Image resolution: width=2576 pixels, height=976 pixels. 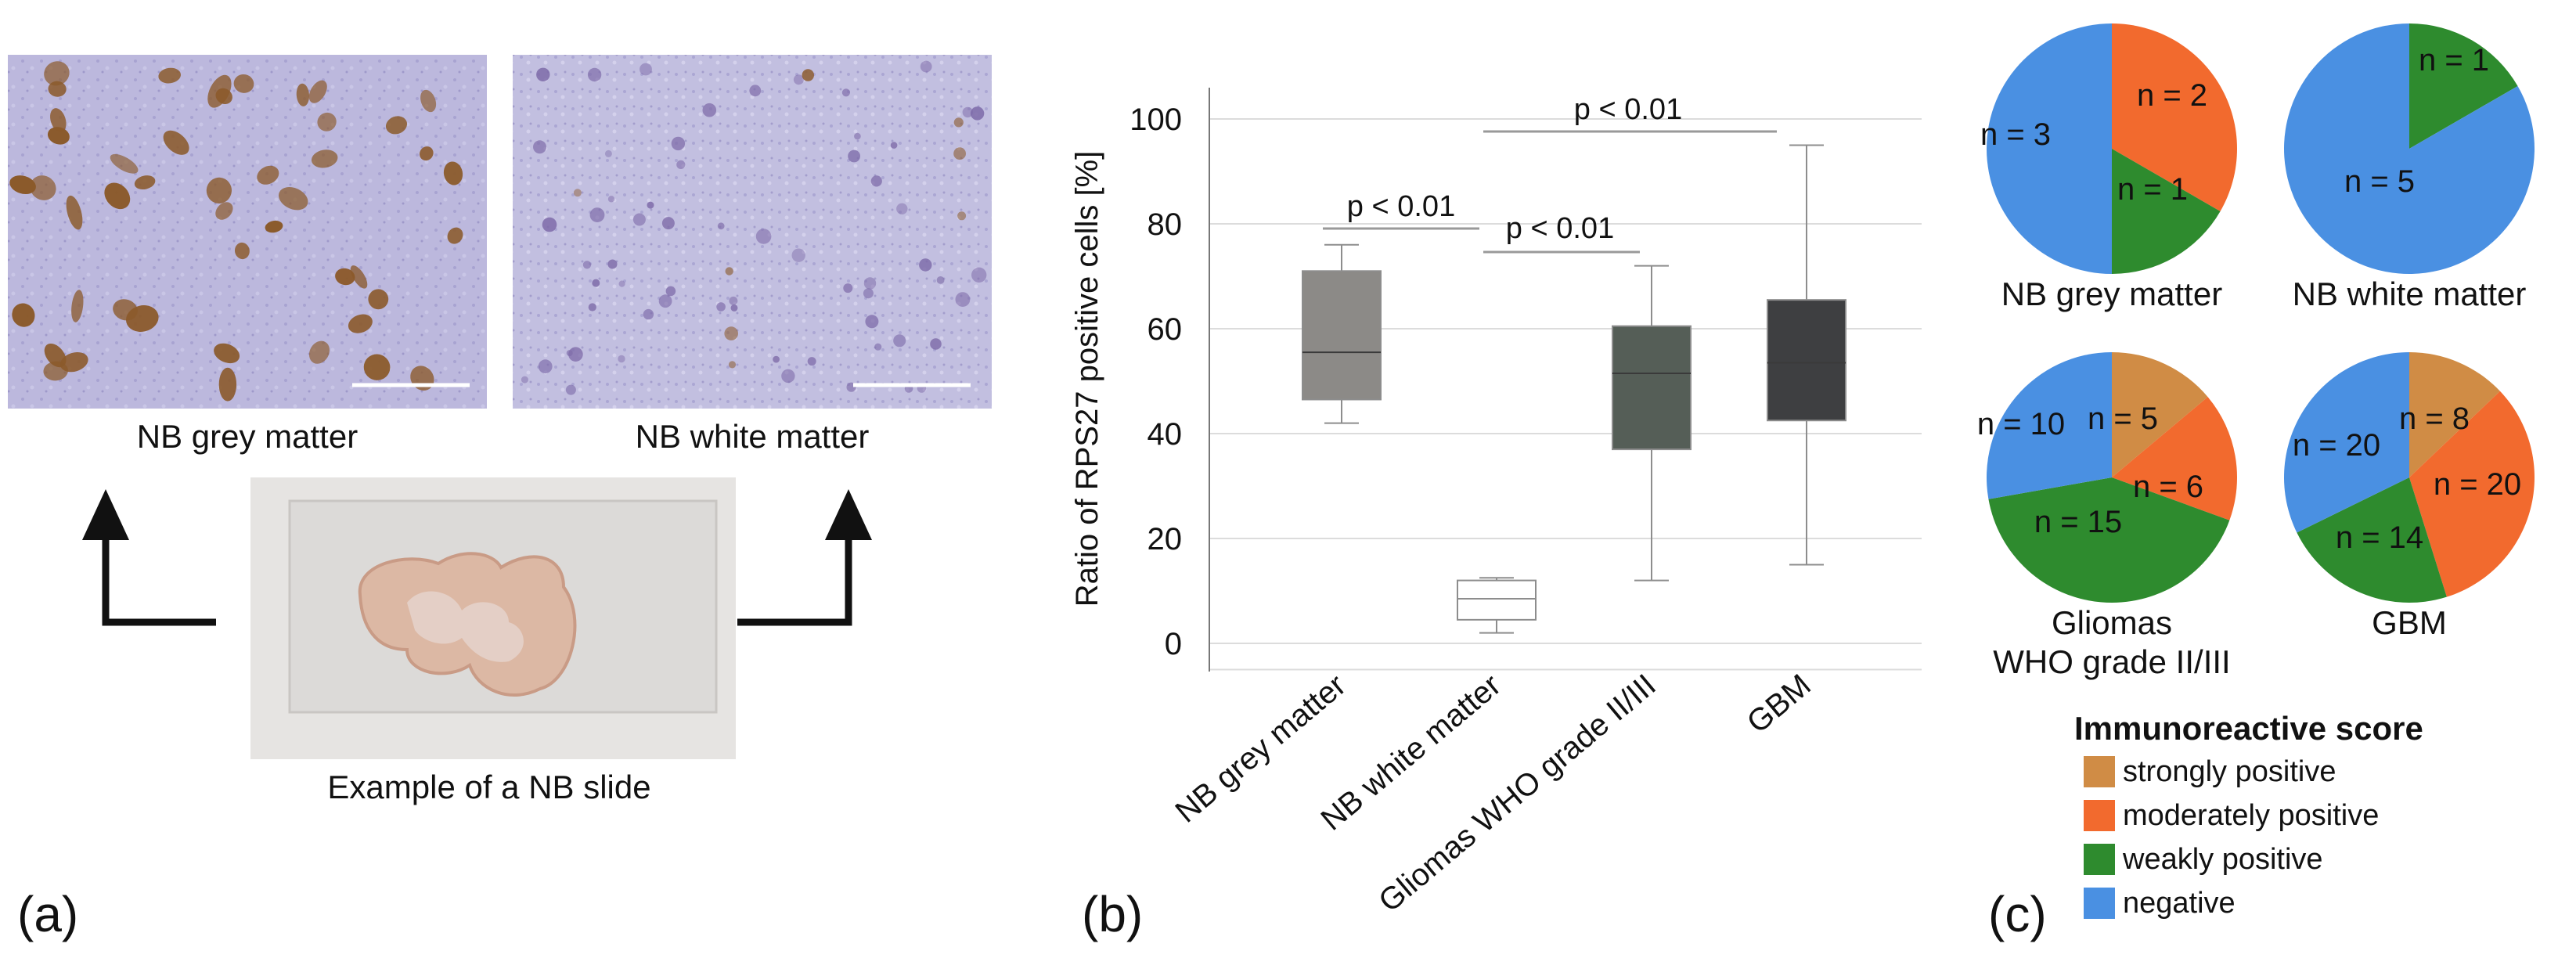 I want to click on y-tick-label: 20, so click(x=1165, y=539).